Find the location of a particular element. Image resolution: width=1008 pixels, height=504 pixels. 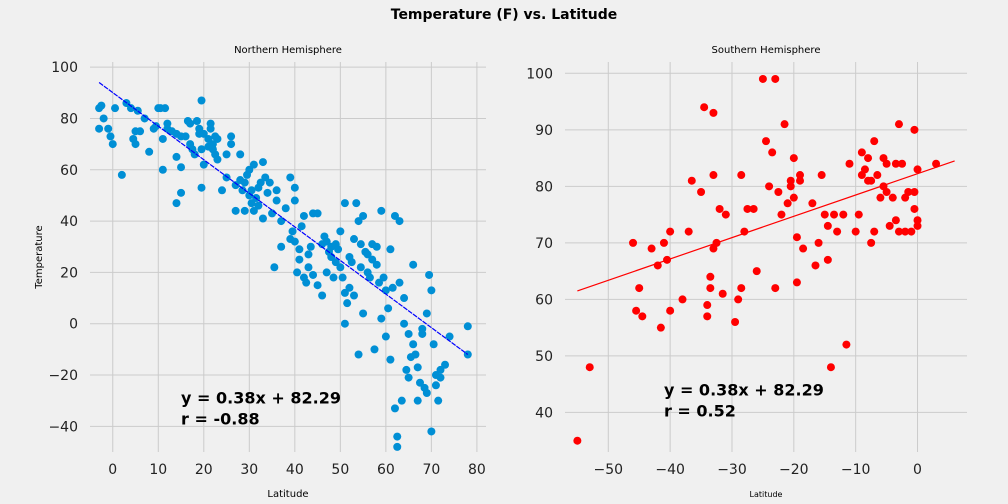

south-regression-line is located at coordinates (766, 226).